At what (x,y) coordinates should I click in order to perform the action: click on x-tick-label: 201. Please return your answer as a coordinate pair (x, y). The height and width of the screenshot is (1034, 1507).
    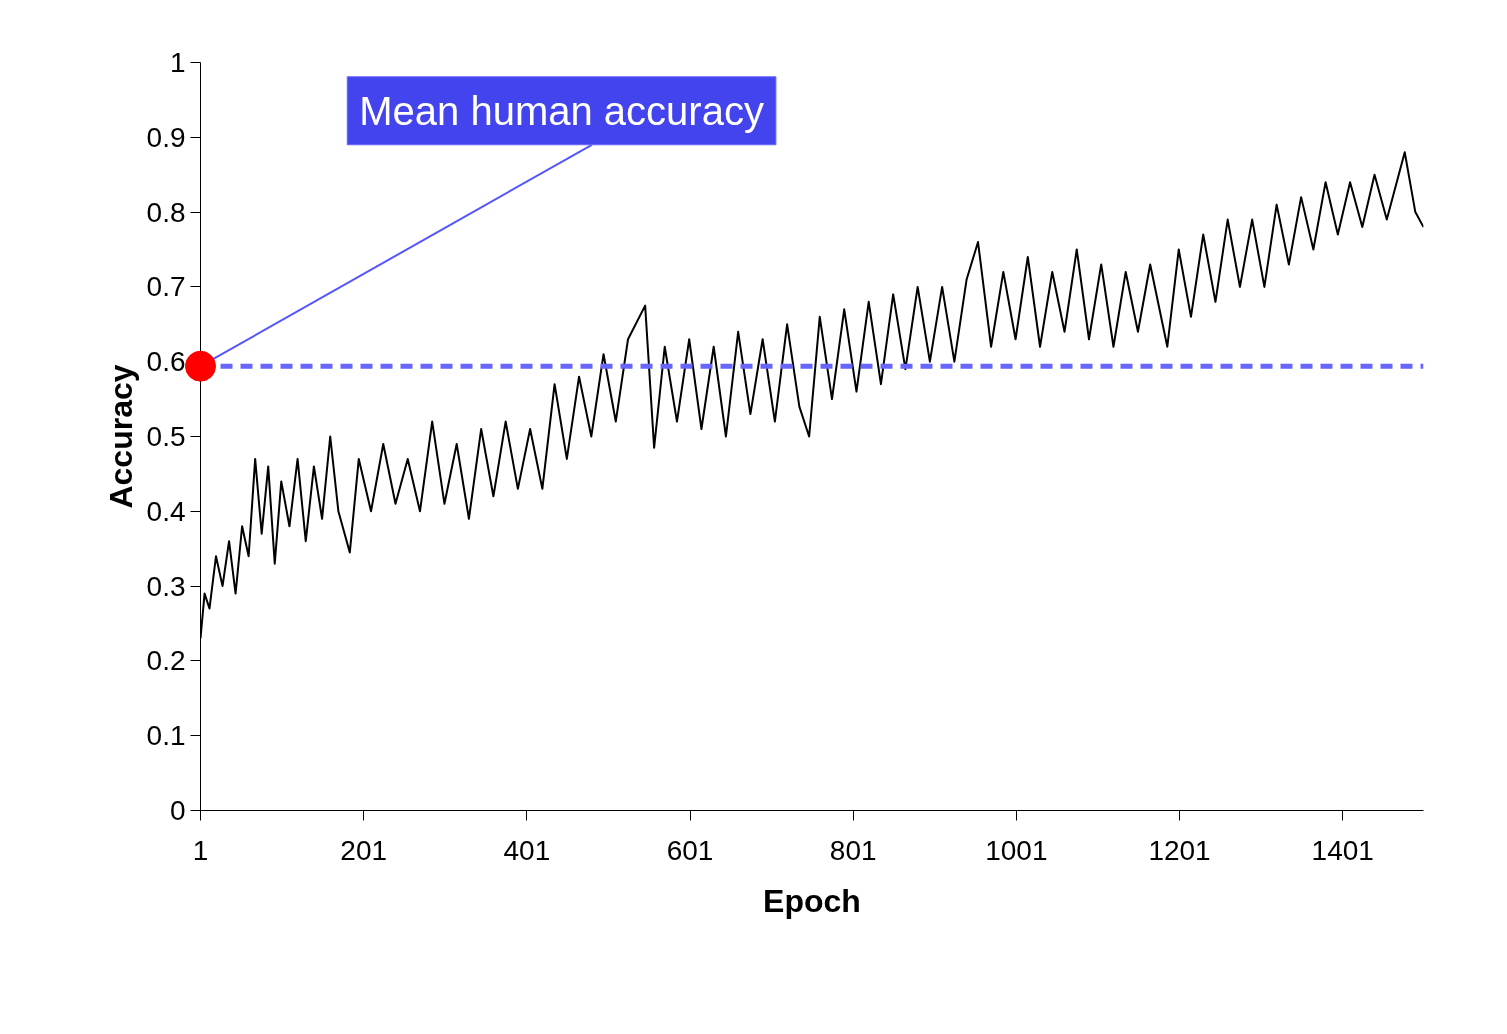
    Looking at the image, I should click on (364, 850).